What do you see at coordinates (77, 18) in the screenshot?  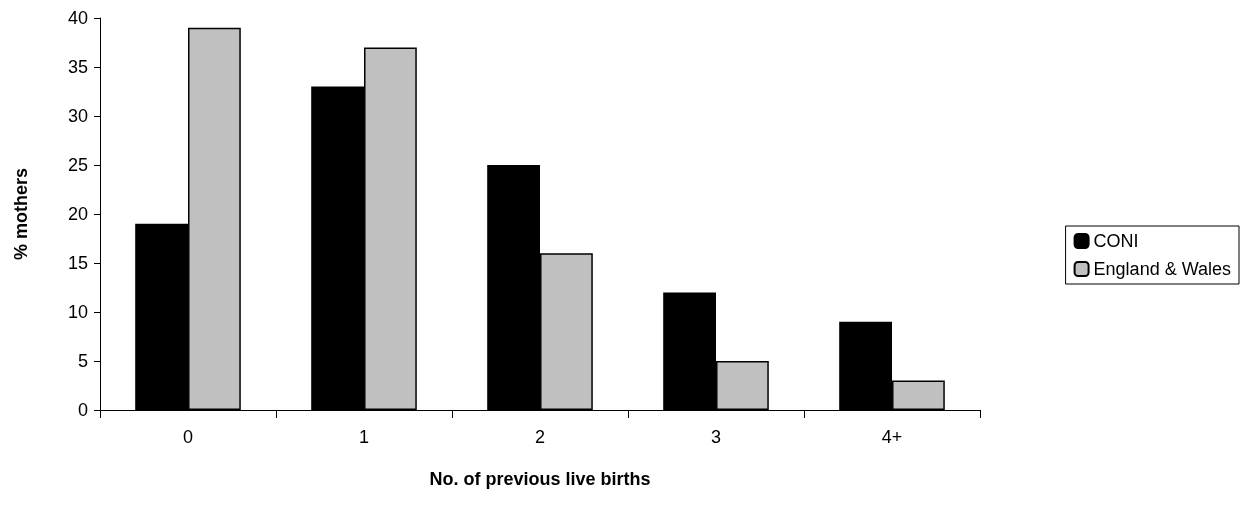 I see `y-tick-label: 40` at bounding box center [77, 18].